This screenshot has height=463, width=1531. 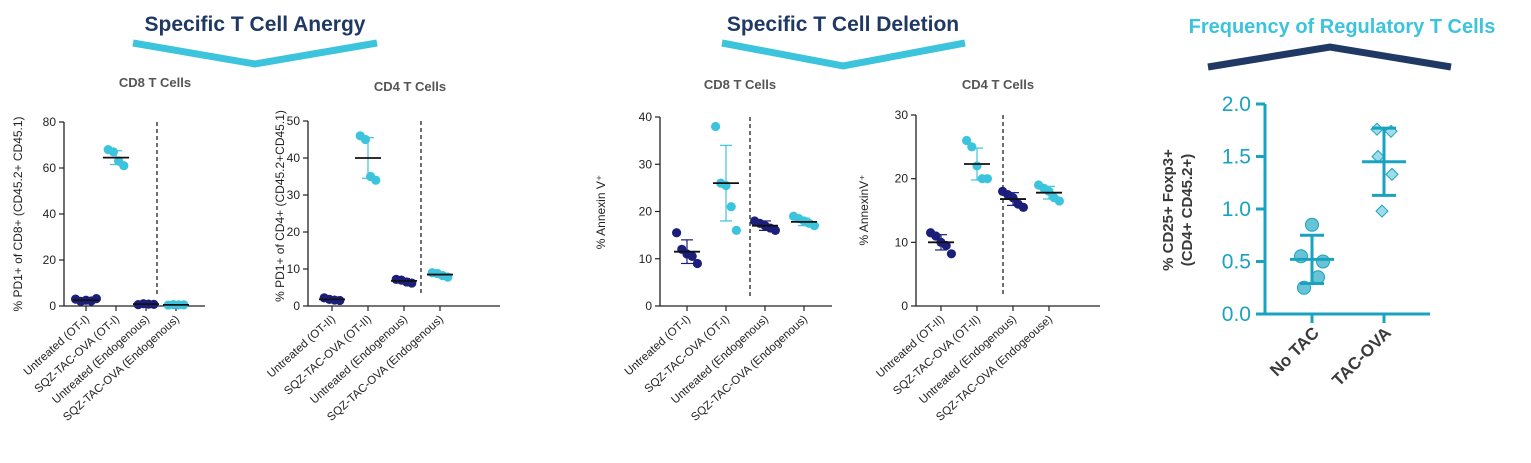 I want to click on y-axis-label: % PD1+ of CD8+ (CD45.2+ CD45.1), so click(x=18, y=213).